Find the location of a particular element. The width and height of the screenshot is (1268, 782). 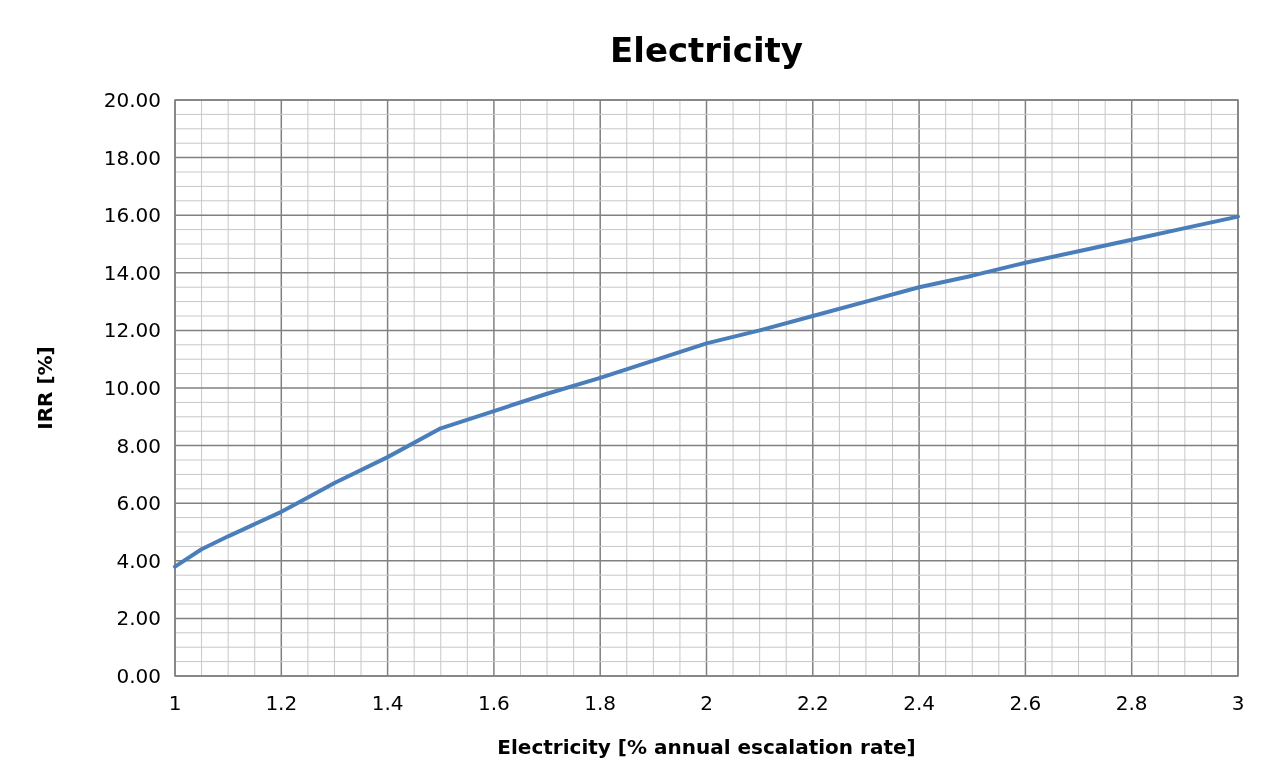

x-tick-label: 1.8 is located at coordinates (600, 703).